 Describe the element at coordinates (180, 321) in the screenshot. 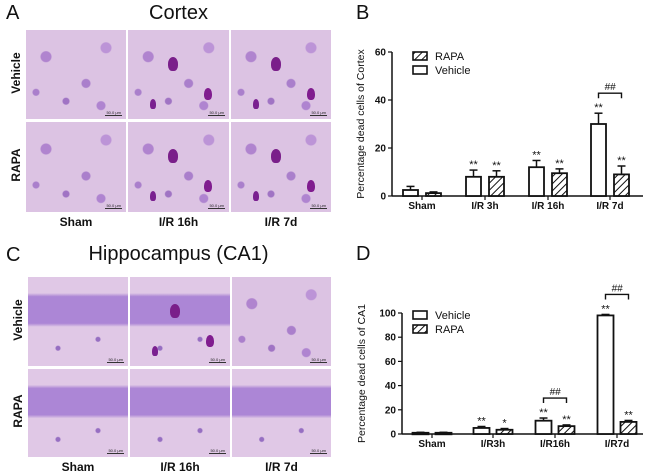

I see `micrograph-ca1-vehicle-ir16h: 50.0 μm` at that location.